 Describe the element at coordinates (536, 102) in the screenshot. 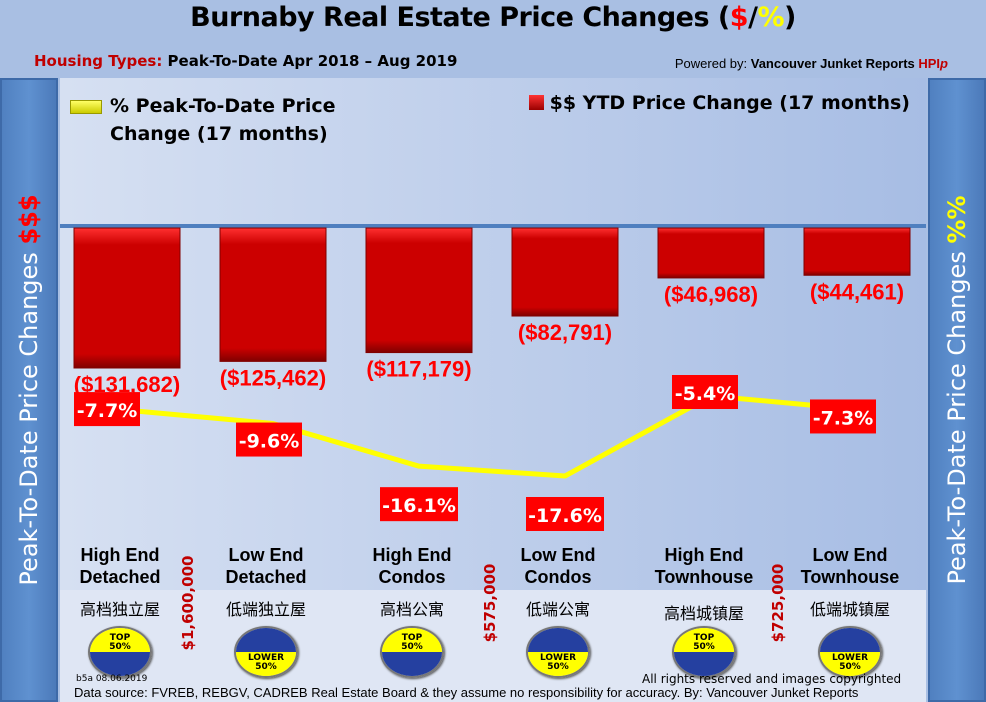

I see `legend-swatch-red` at that location.